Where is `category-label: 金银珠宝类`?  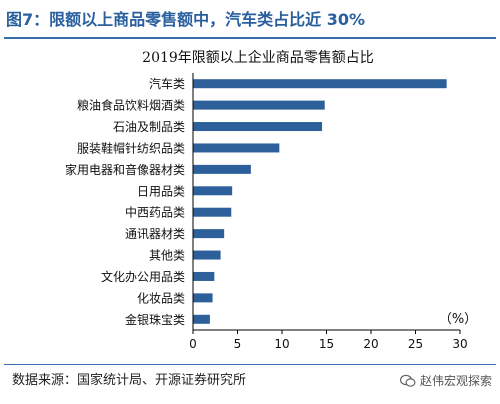 category-label: 金银珠宝类 is located at coordinates (155, 319).